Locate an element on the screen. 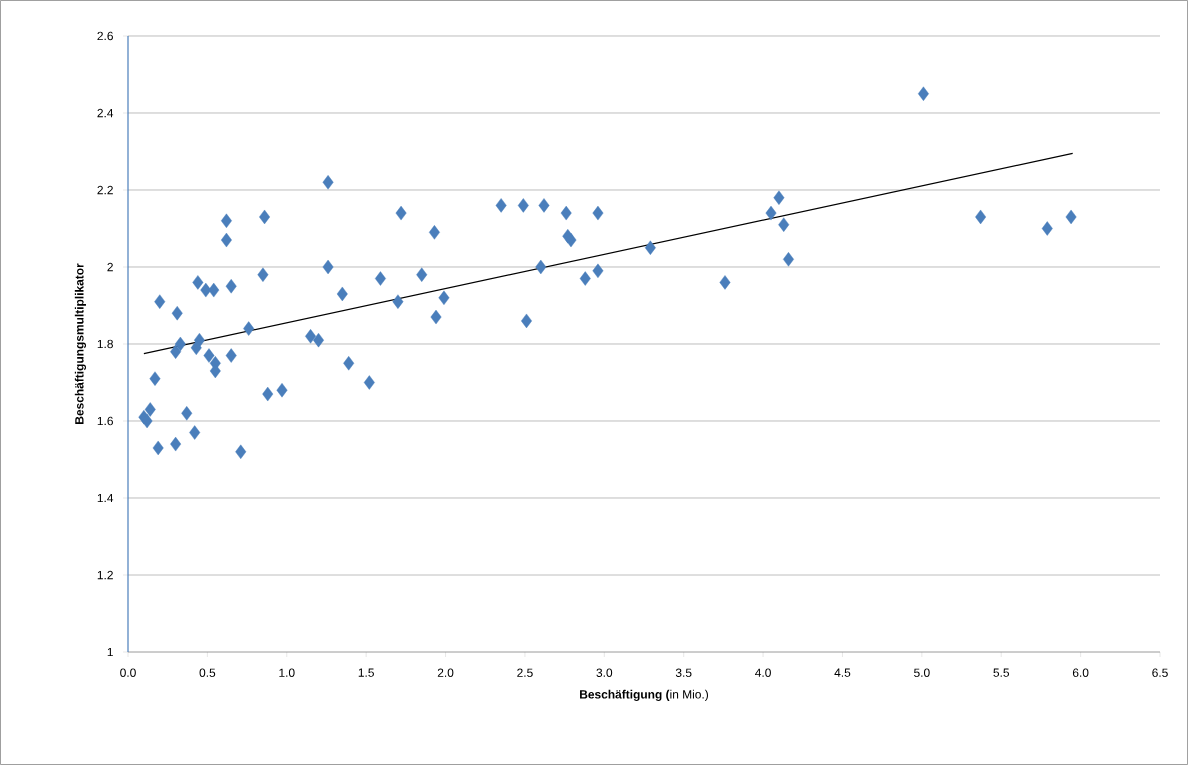 This screenshot has height=765, width=1188. x-tick-label: 3.0 is located at coordinates (604, 672).